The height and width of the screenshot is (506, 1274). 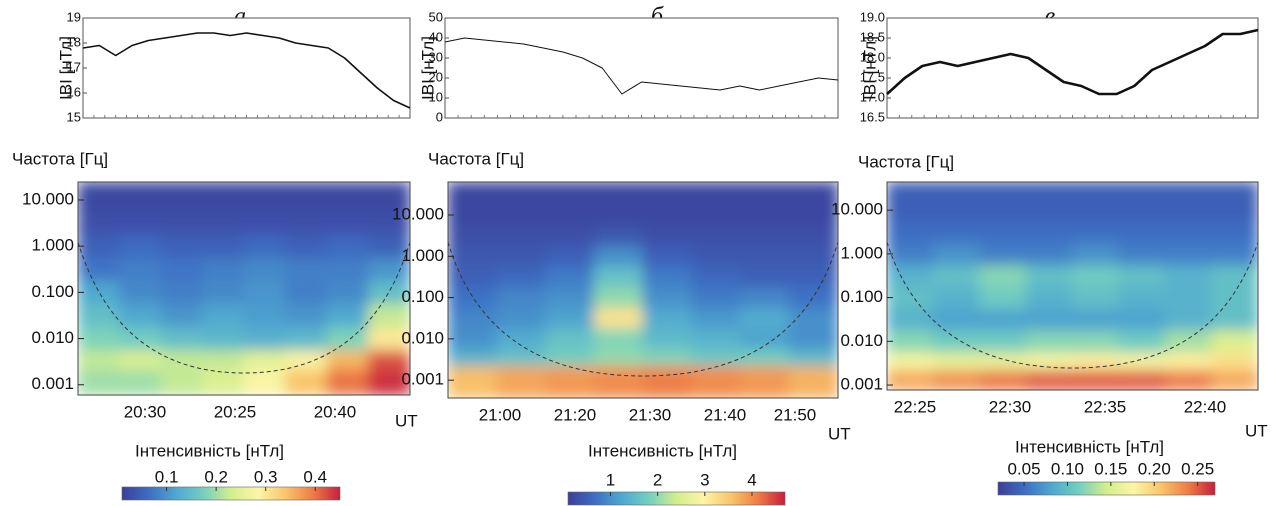 I want to click on spectrum-cells, so click(x=1072, y=286).